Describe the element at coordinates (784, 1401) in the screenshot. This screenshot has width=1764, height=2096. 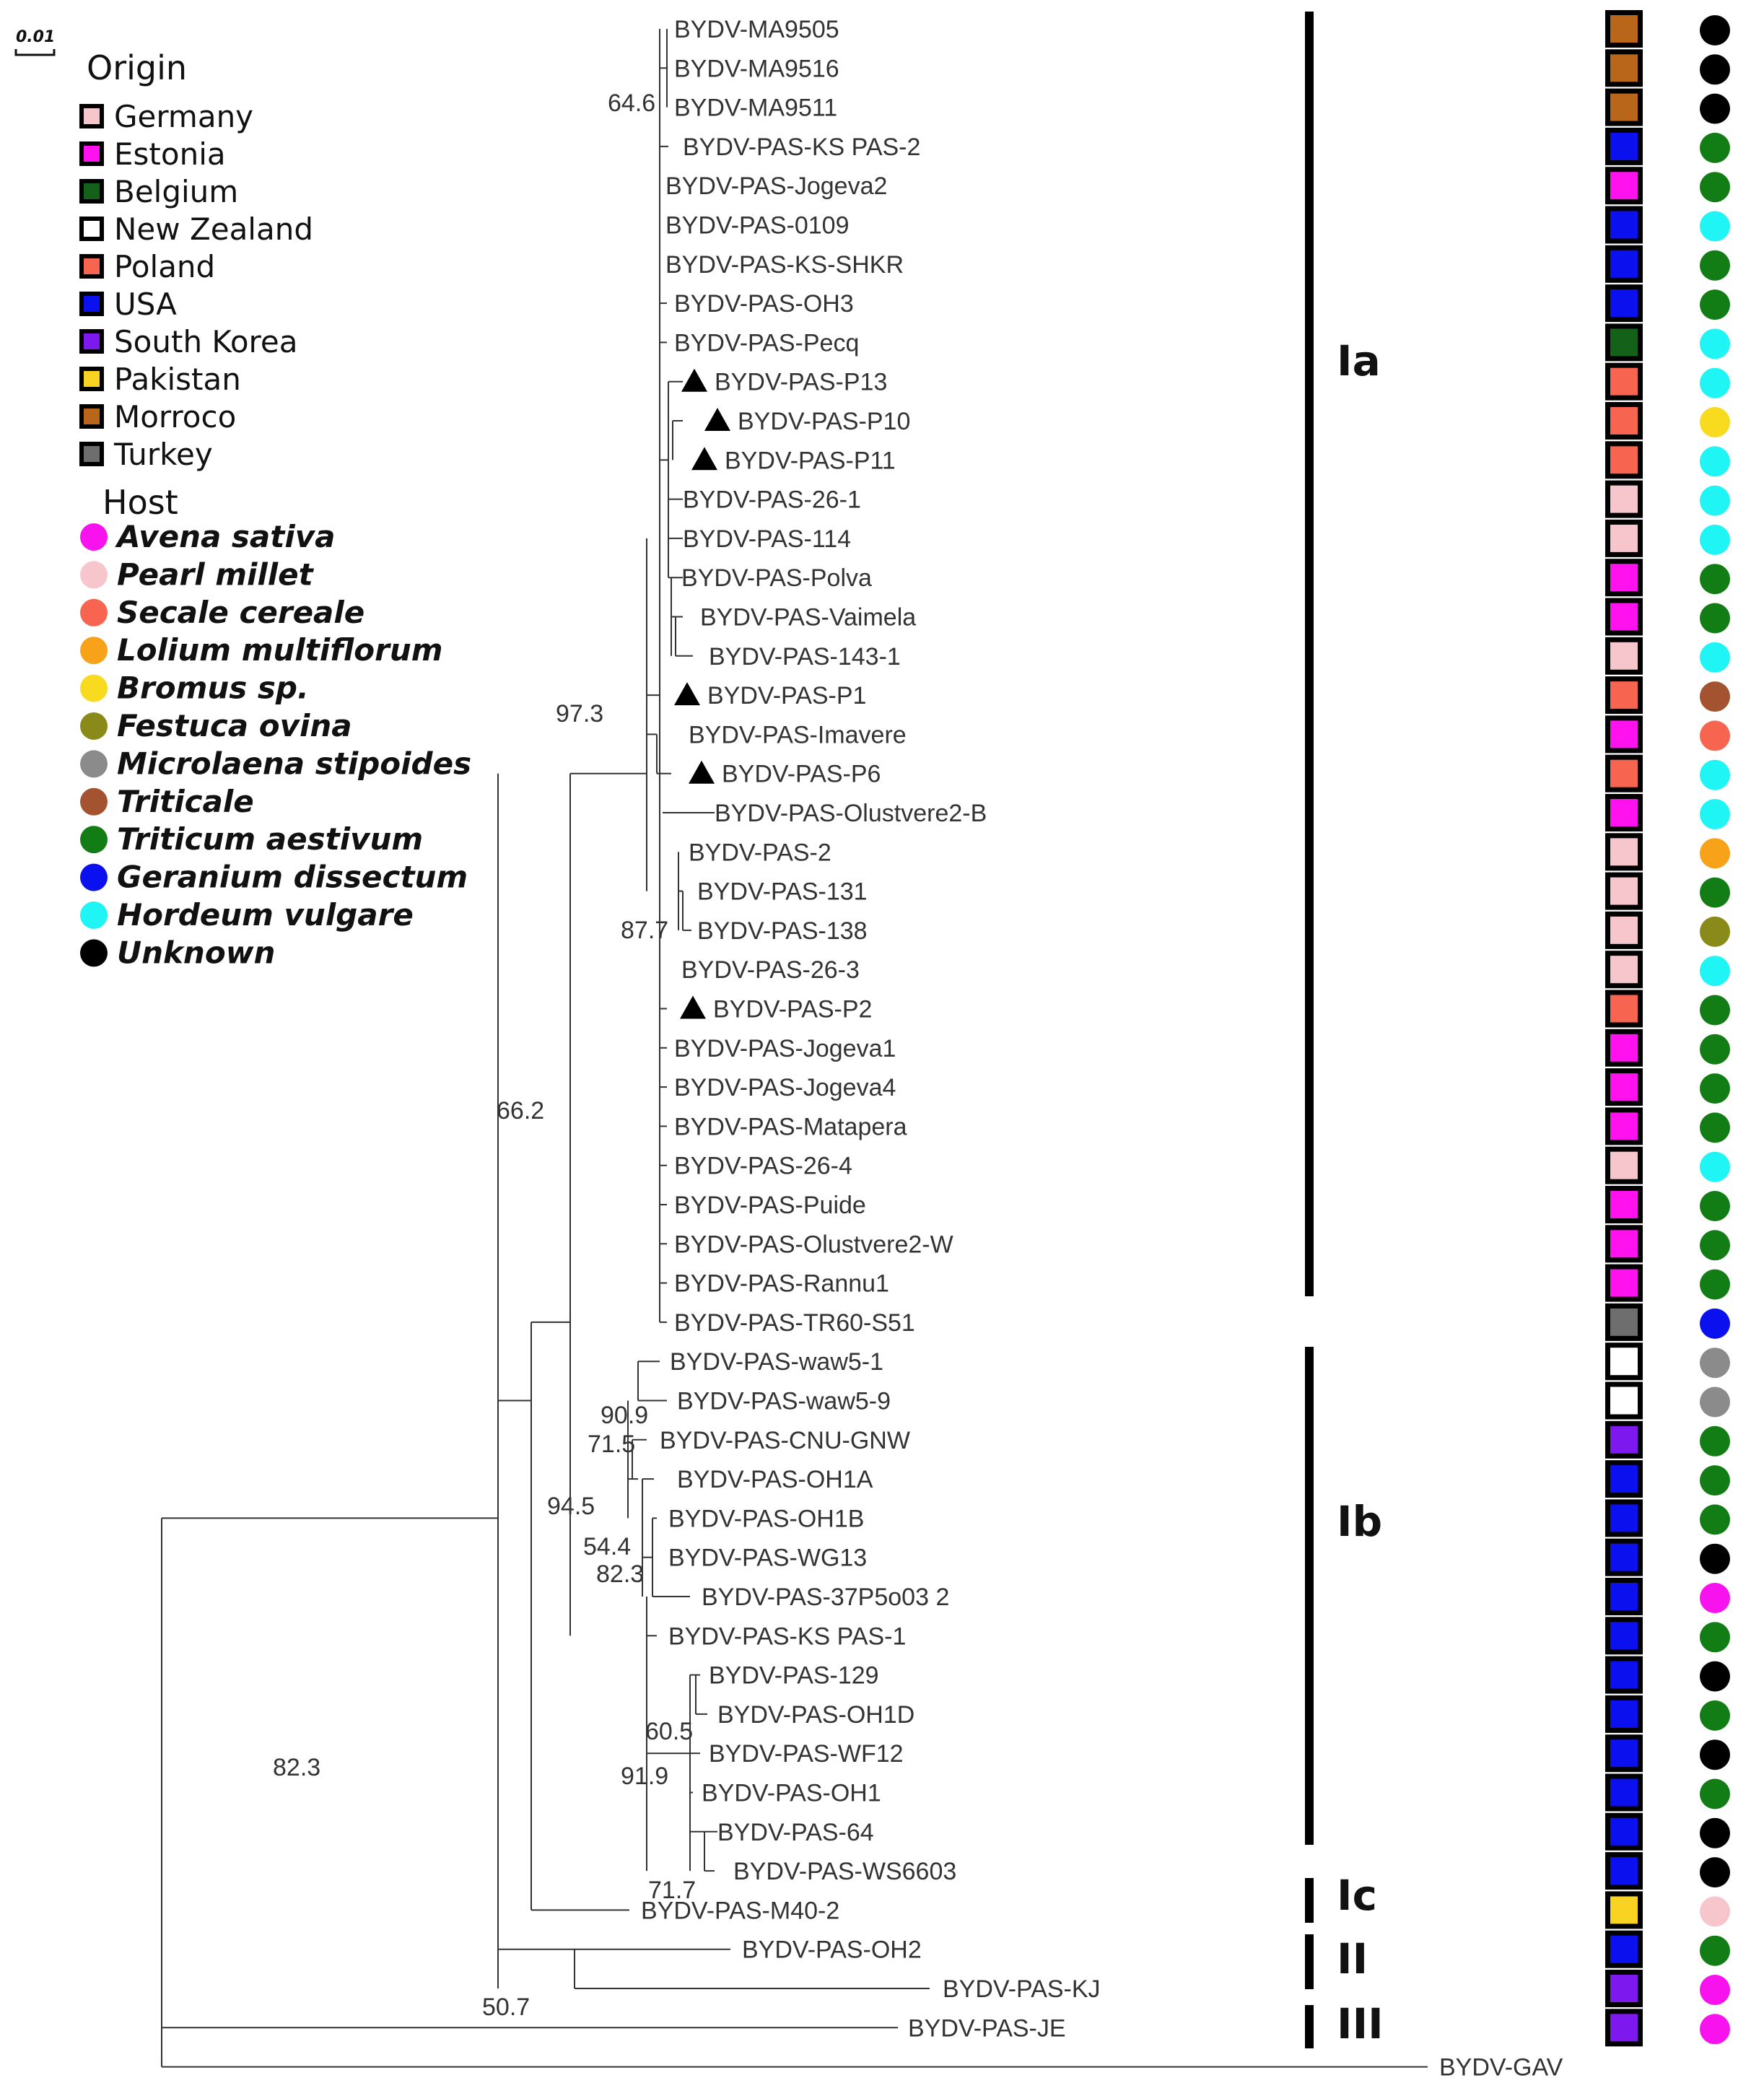
I see `leaf-label: BYDV-PAS-waw5-9` at that location.